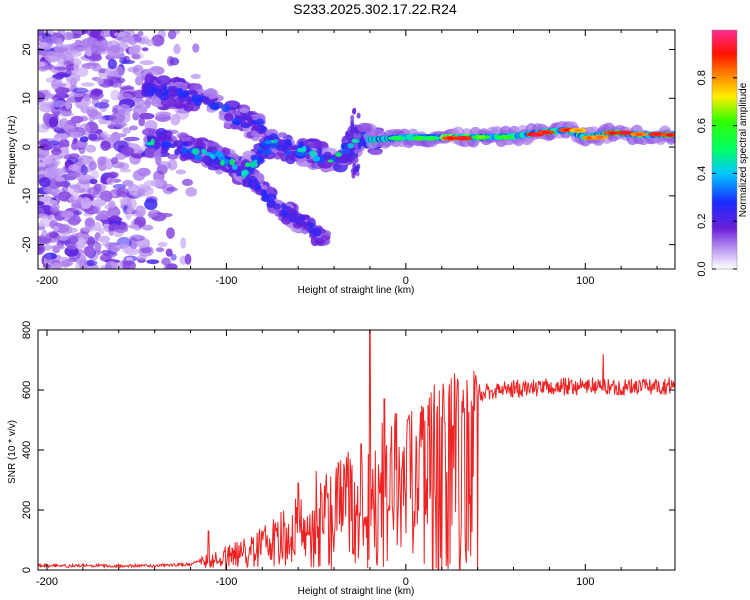 The image size is (750, 600). What do you see at coordinates (27, 510) in the screenshot?
I see `y-tick-label: 200` at bounding box center [27, 510].